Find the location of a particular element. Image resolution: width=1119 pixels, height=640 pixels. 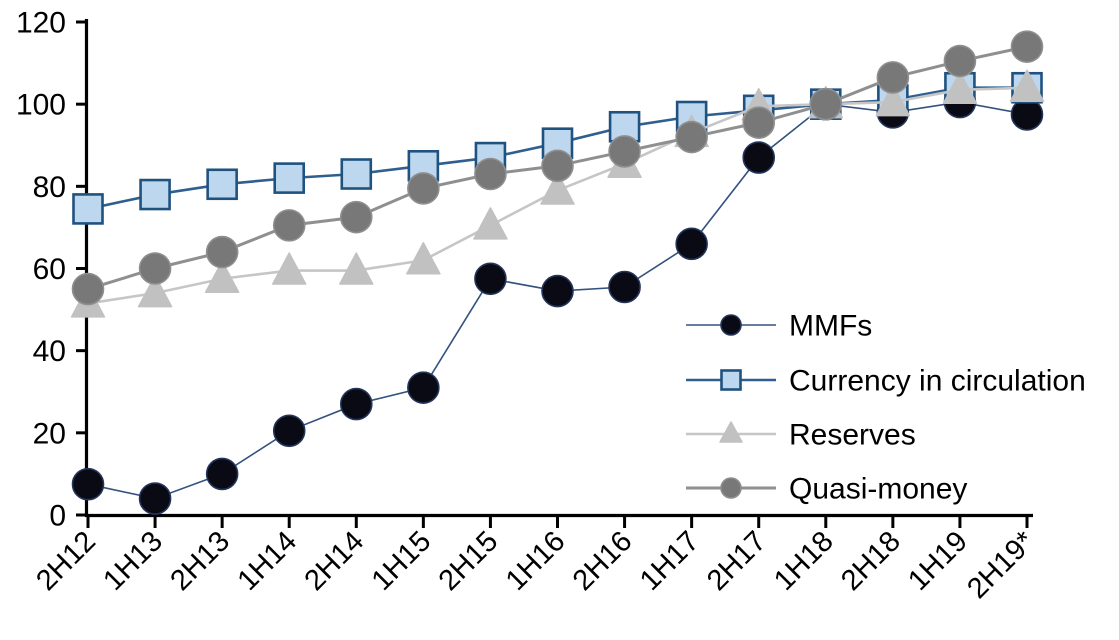

legend-label: Quasi-money is located at coordinates (878, 489).